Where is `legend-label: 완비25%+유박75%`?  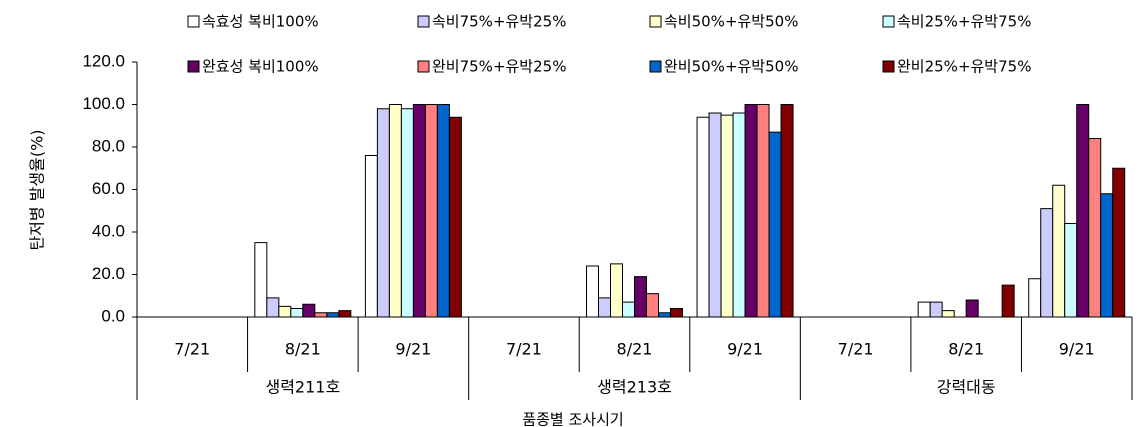 legend-label: 완비25%+유박75% is located at coordinates (964, 67).